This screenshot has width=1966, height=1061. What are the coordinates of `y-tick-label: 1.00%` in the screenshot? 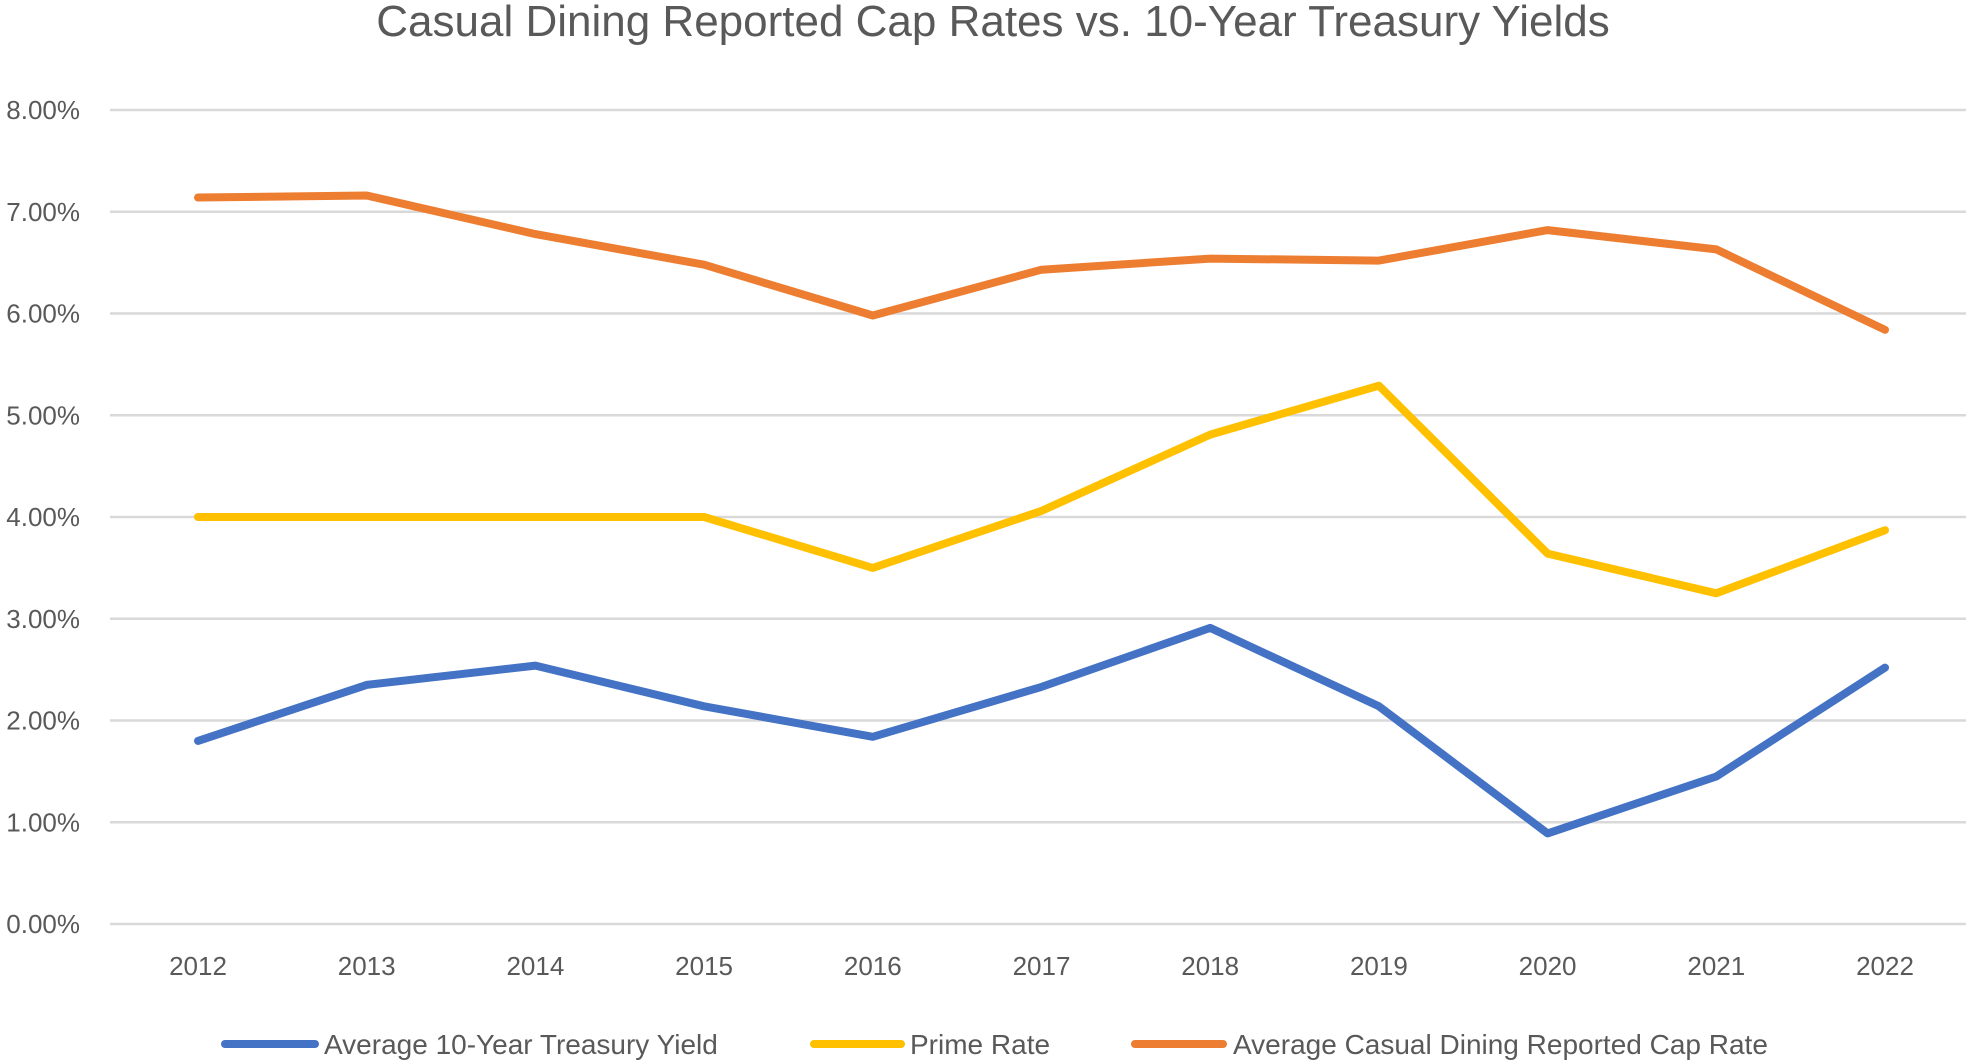 It's located at (43, 822).